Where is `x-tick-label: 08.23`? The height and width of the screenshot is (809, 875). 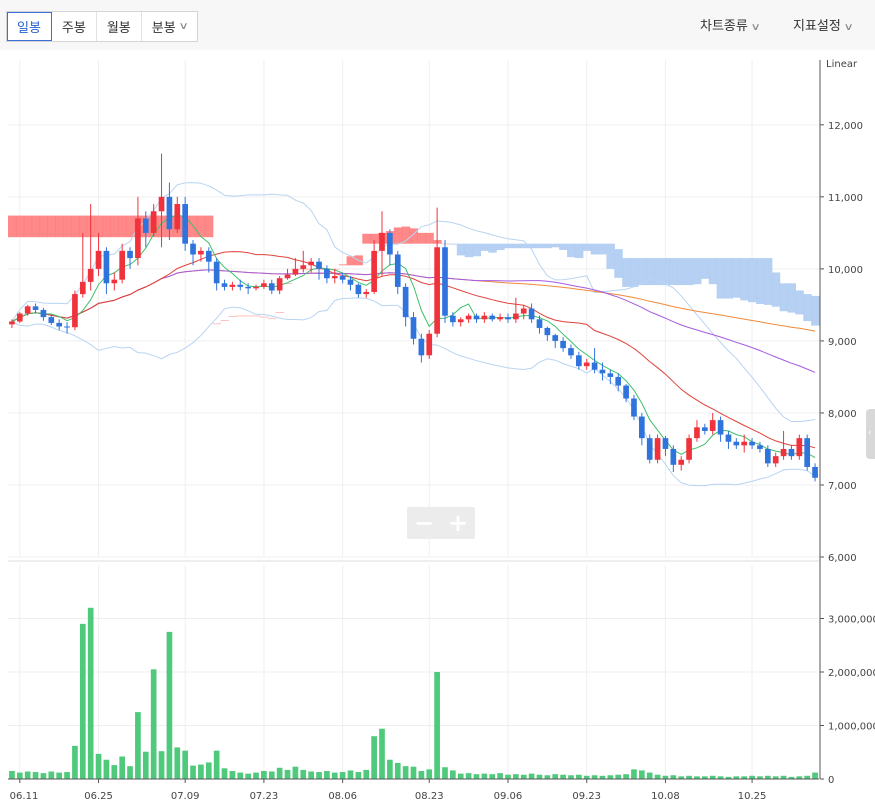 x-tick-label: 08.23 is located at coordinates (429, 796).